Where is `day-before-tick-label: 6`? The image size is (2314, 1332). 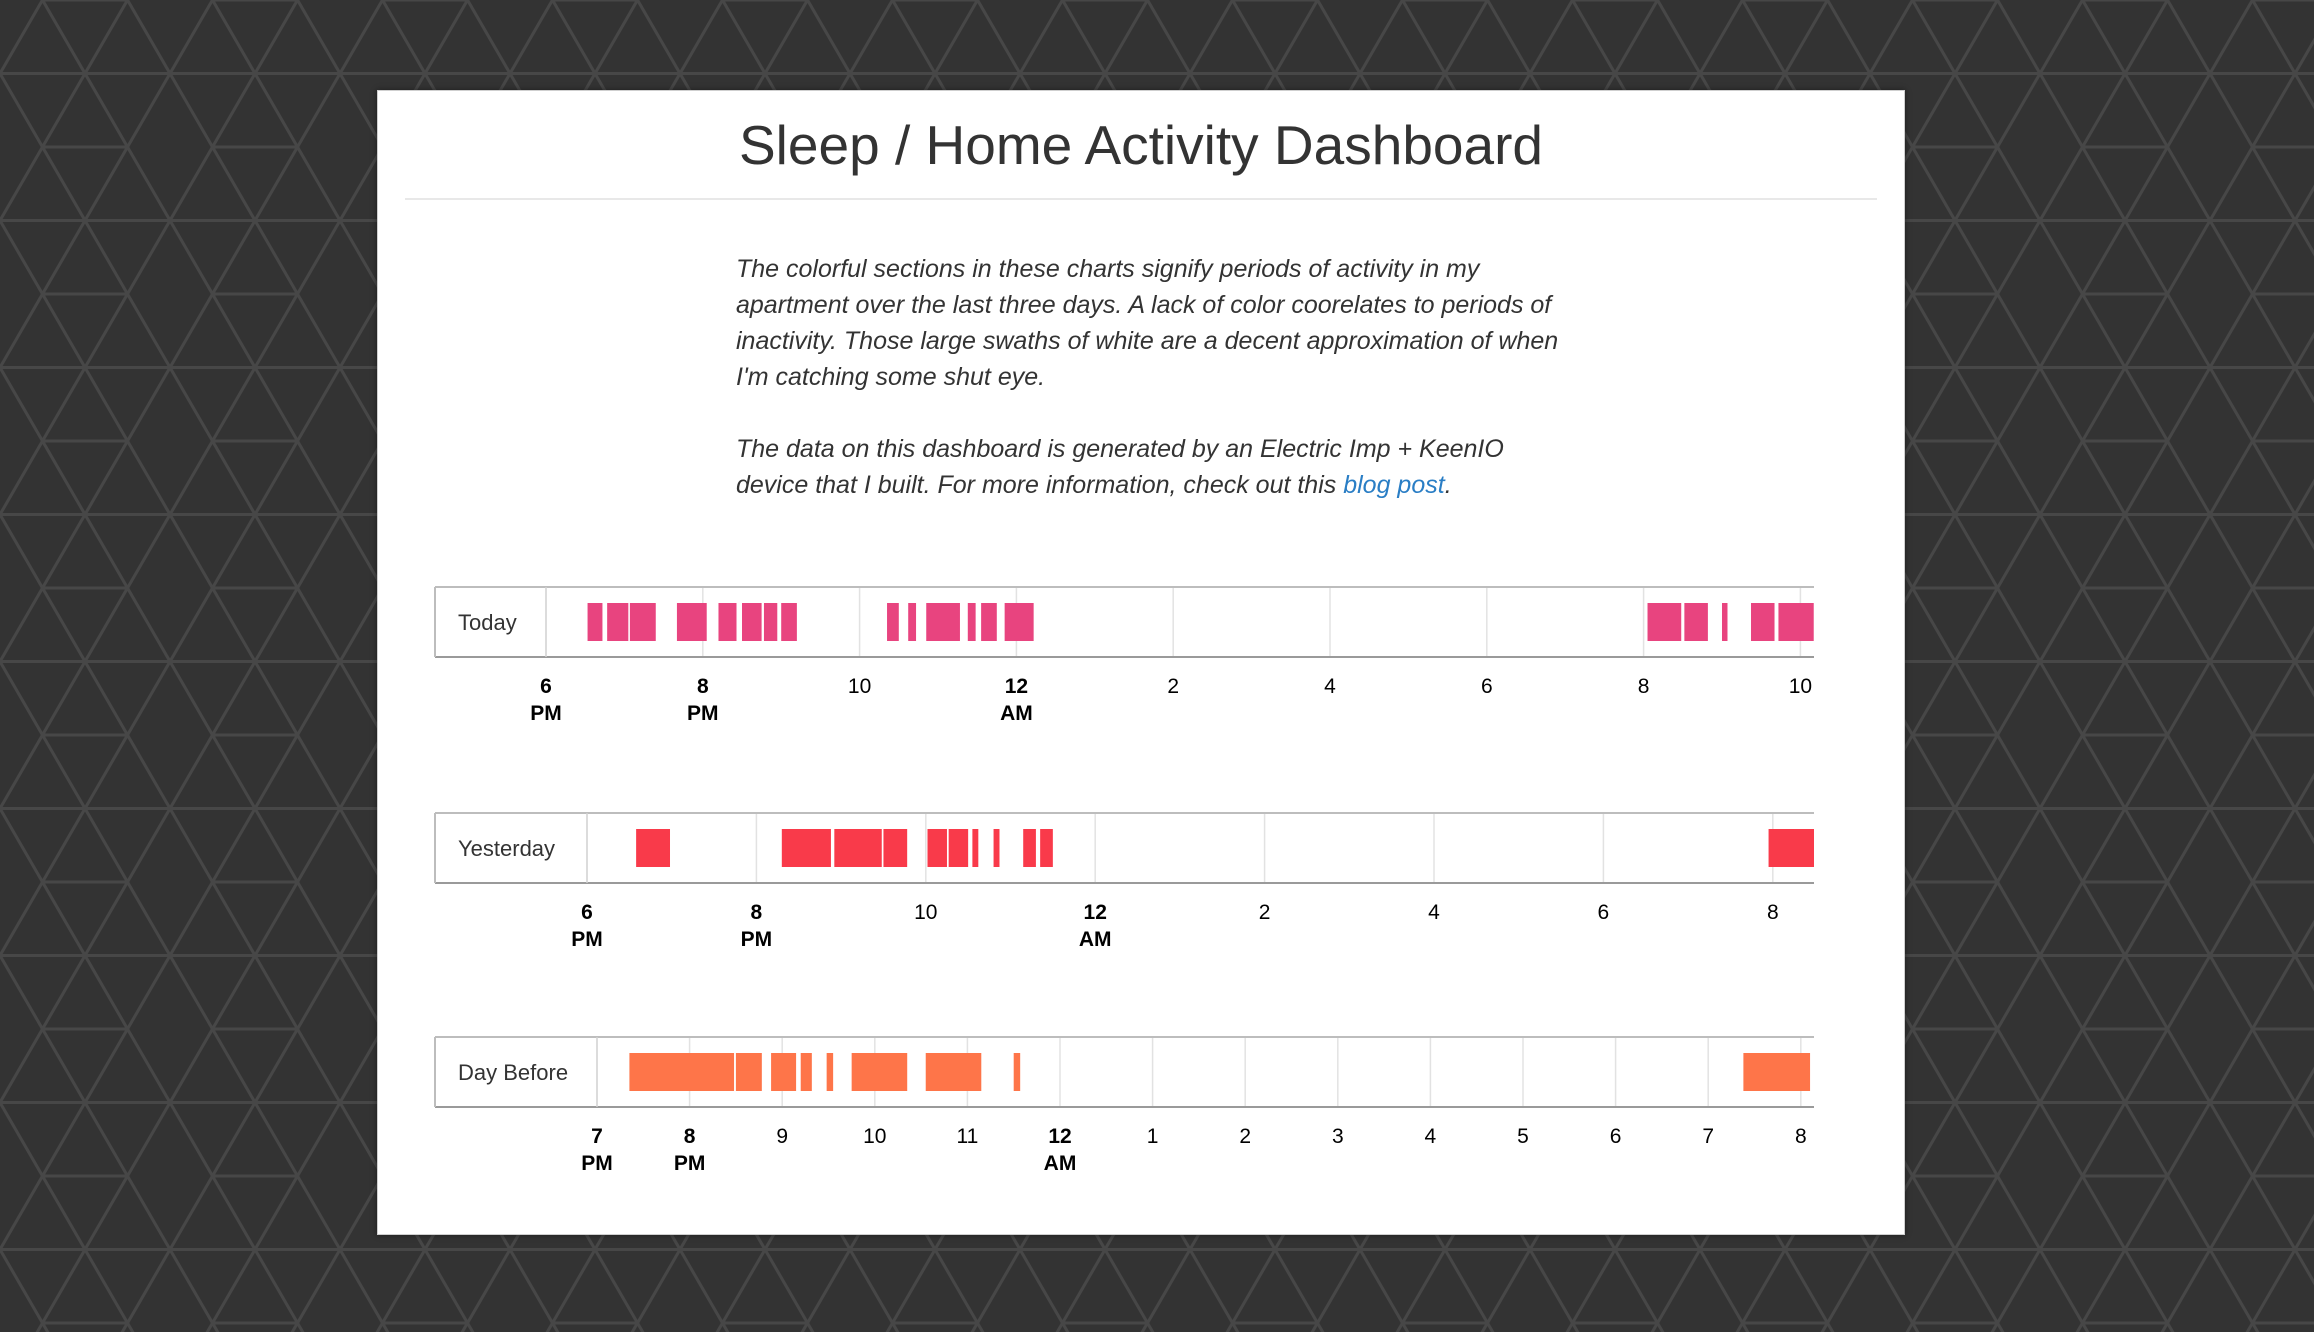
day-before-tick-label: 6 is located at coordinates (1616, 1136).